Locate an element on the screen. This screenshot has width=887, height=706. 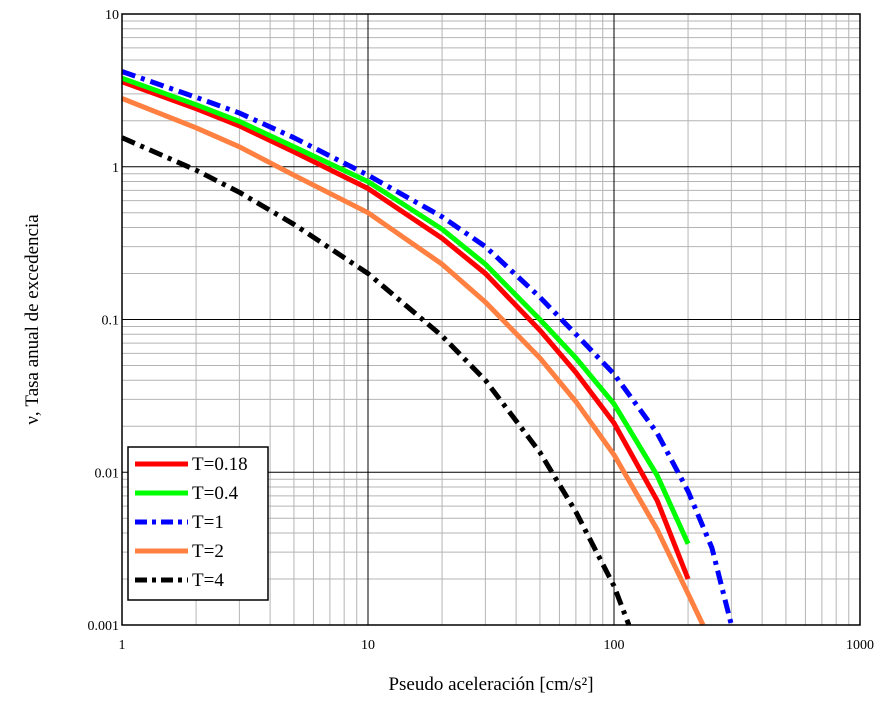
legend-label: T=2 is located at coordinates (208, 551).